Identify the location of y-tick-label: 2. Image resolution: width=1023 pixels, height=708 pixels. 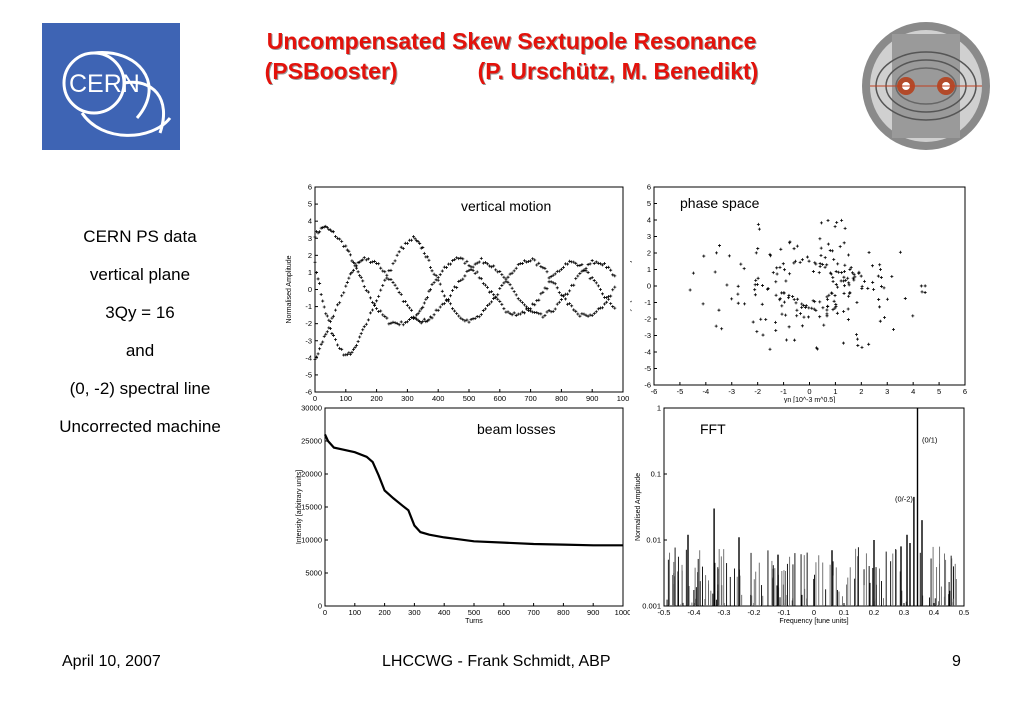
(649, 253).